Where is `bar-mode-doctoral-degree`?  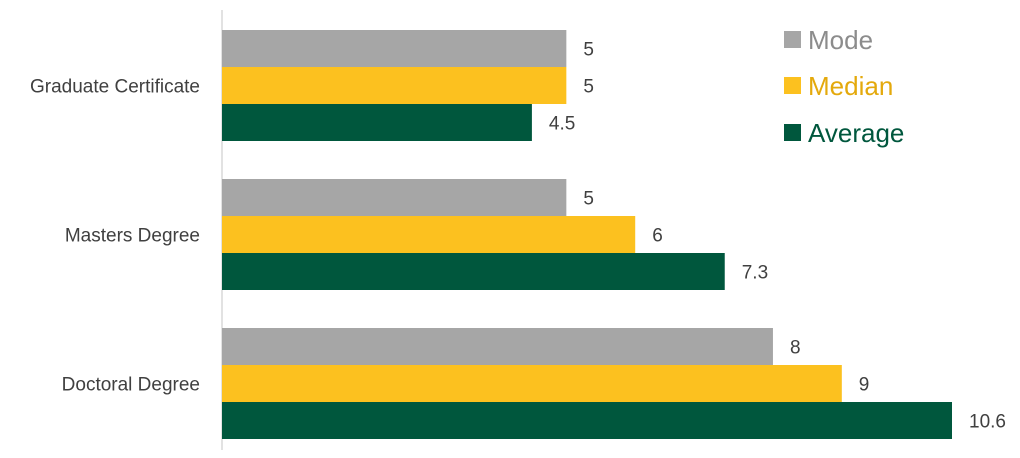 bar-mode-doctoral-degree is located at coordinates (497, 346).